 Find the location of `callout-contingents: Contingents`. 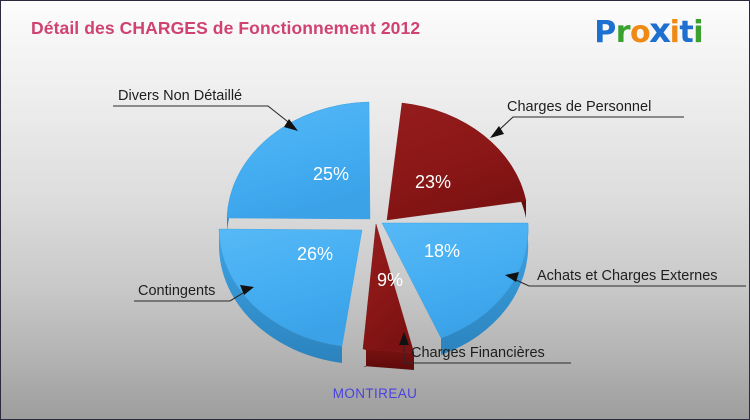

callout-contingents: Contingents is located at coordinates (194, 292).